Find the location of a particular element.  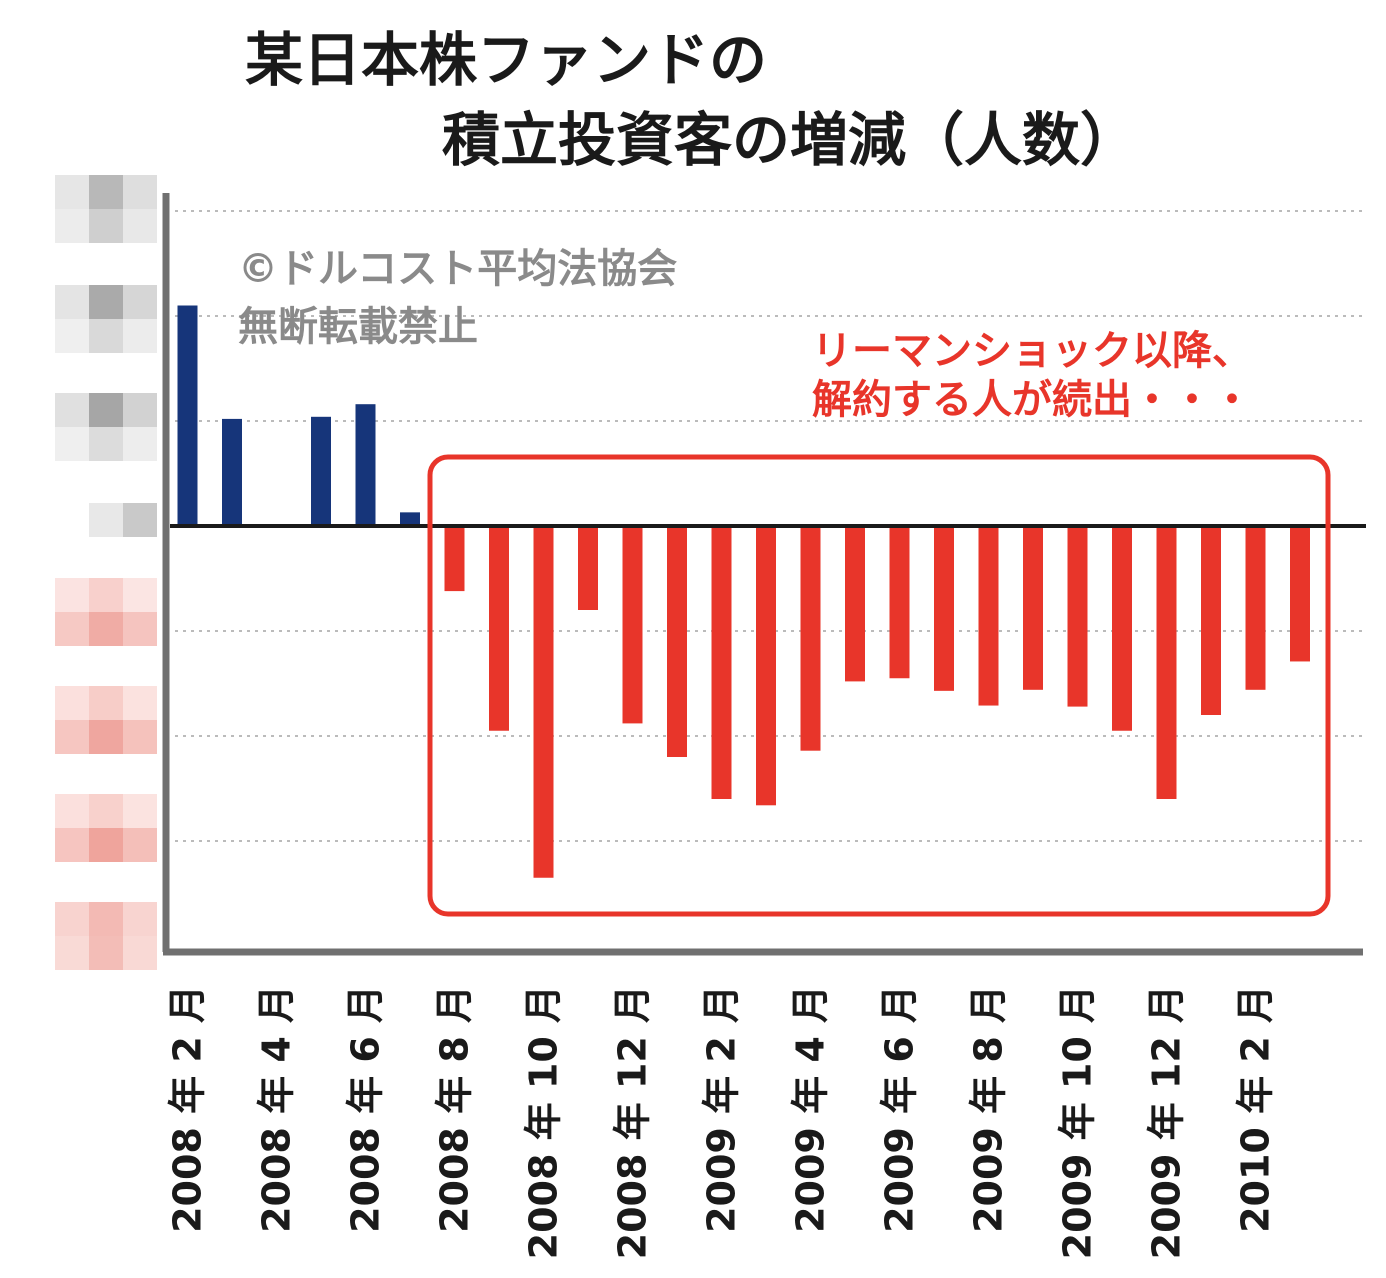

chart-title-line-1: 某日本株ファンドの is located at coordinates (506, 60).